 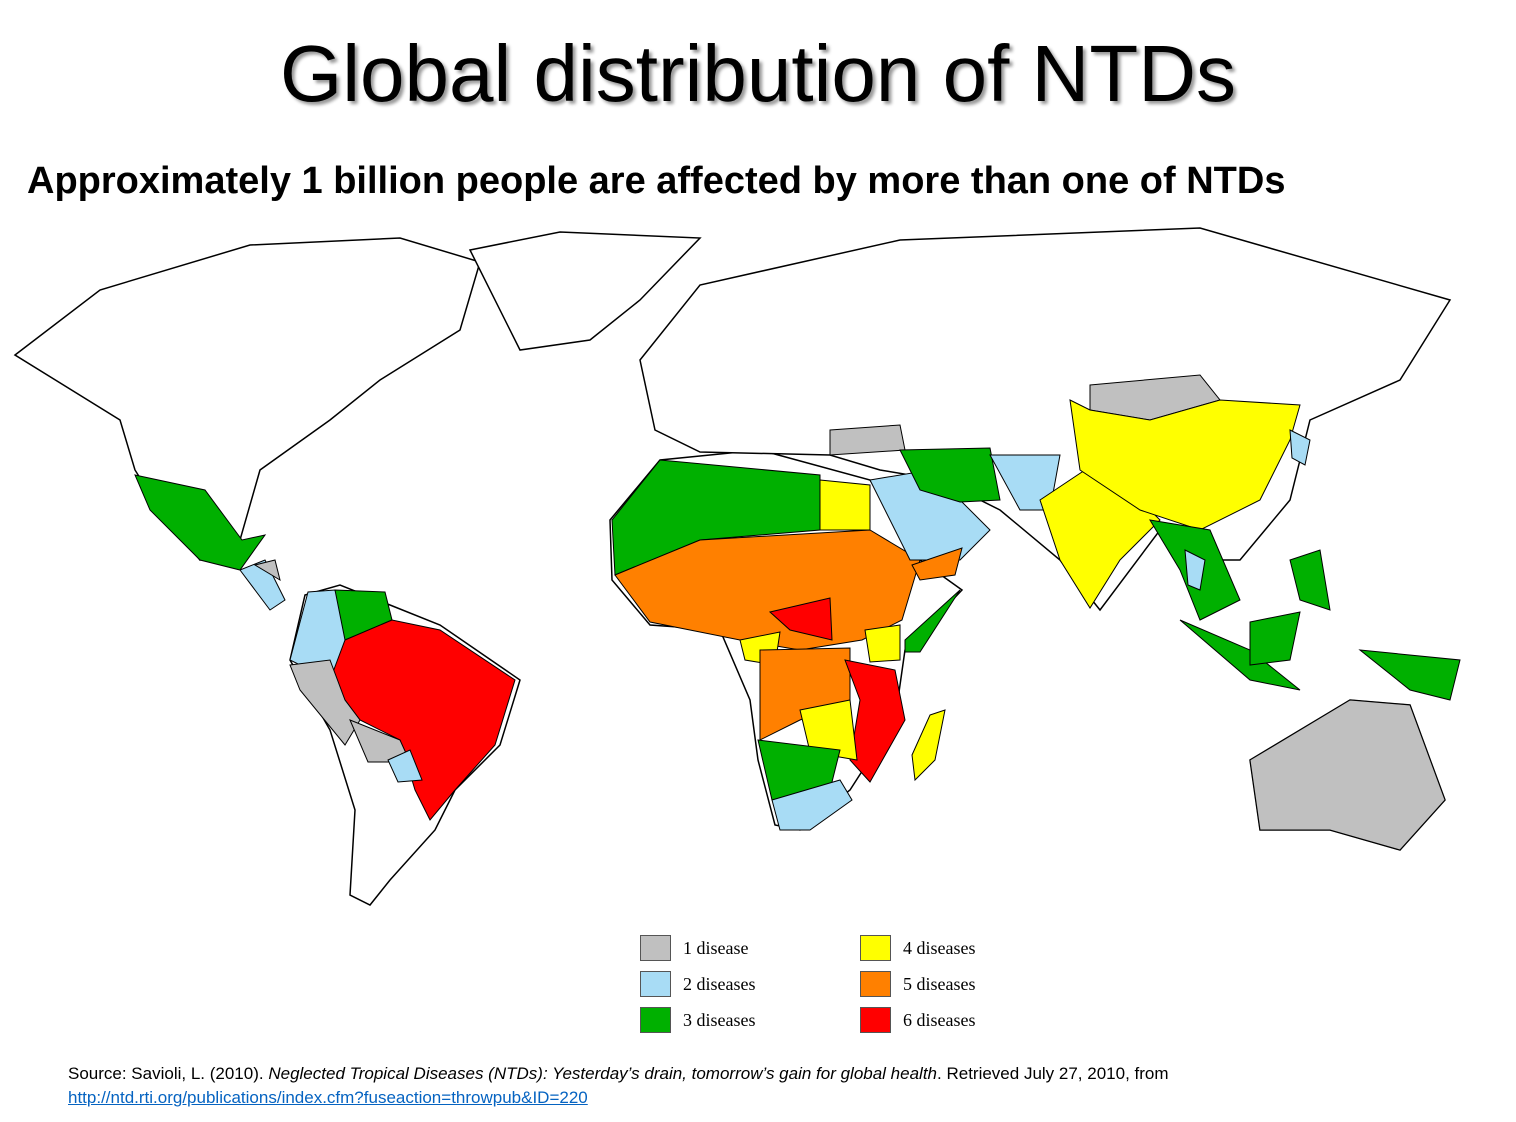 I want to click on legend-label: 3 diseases, so click(x=719, y=1019).